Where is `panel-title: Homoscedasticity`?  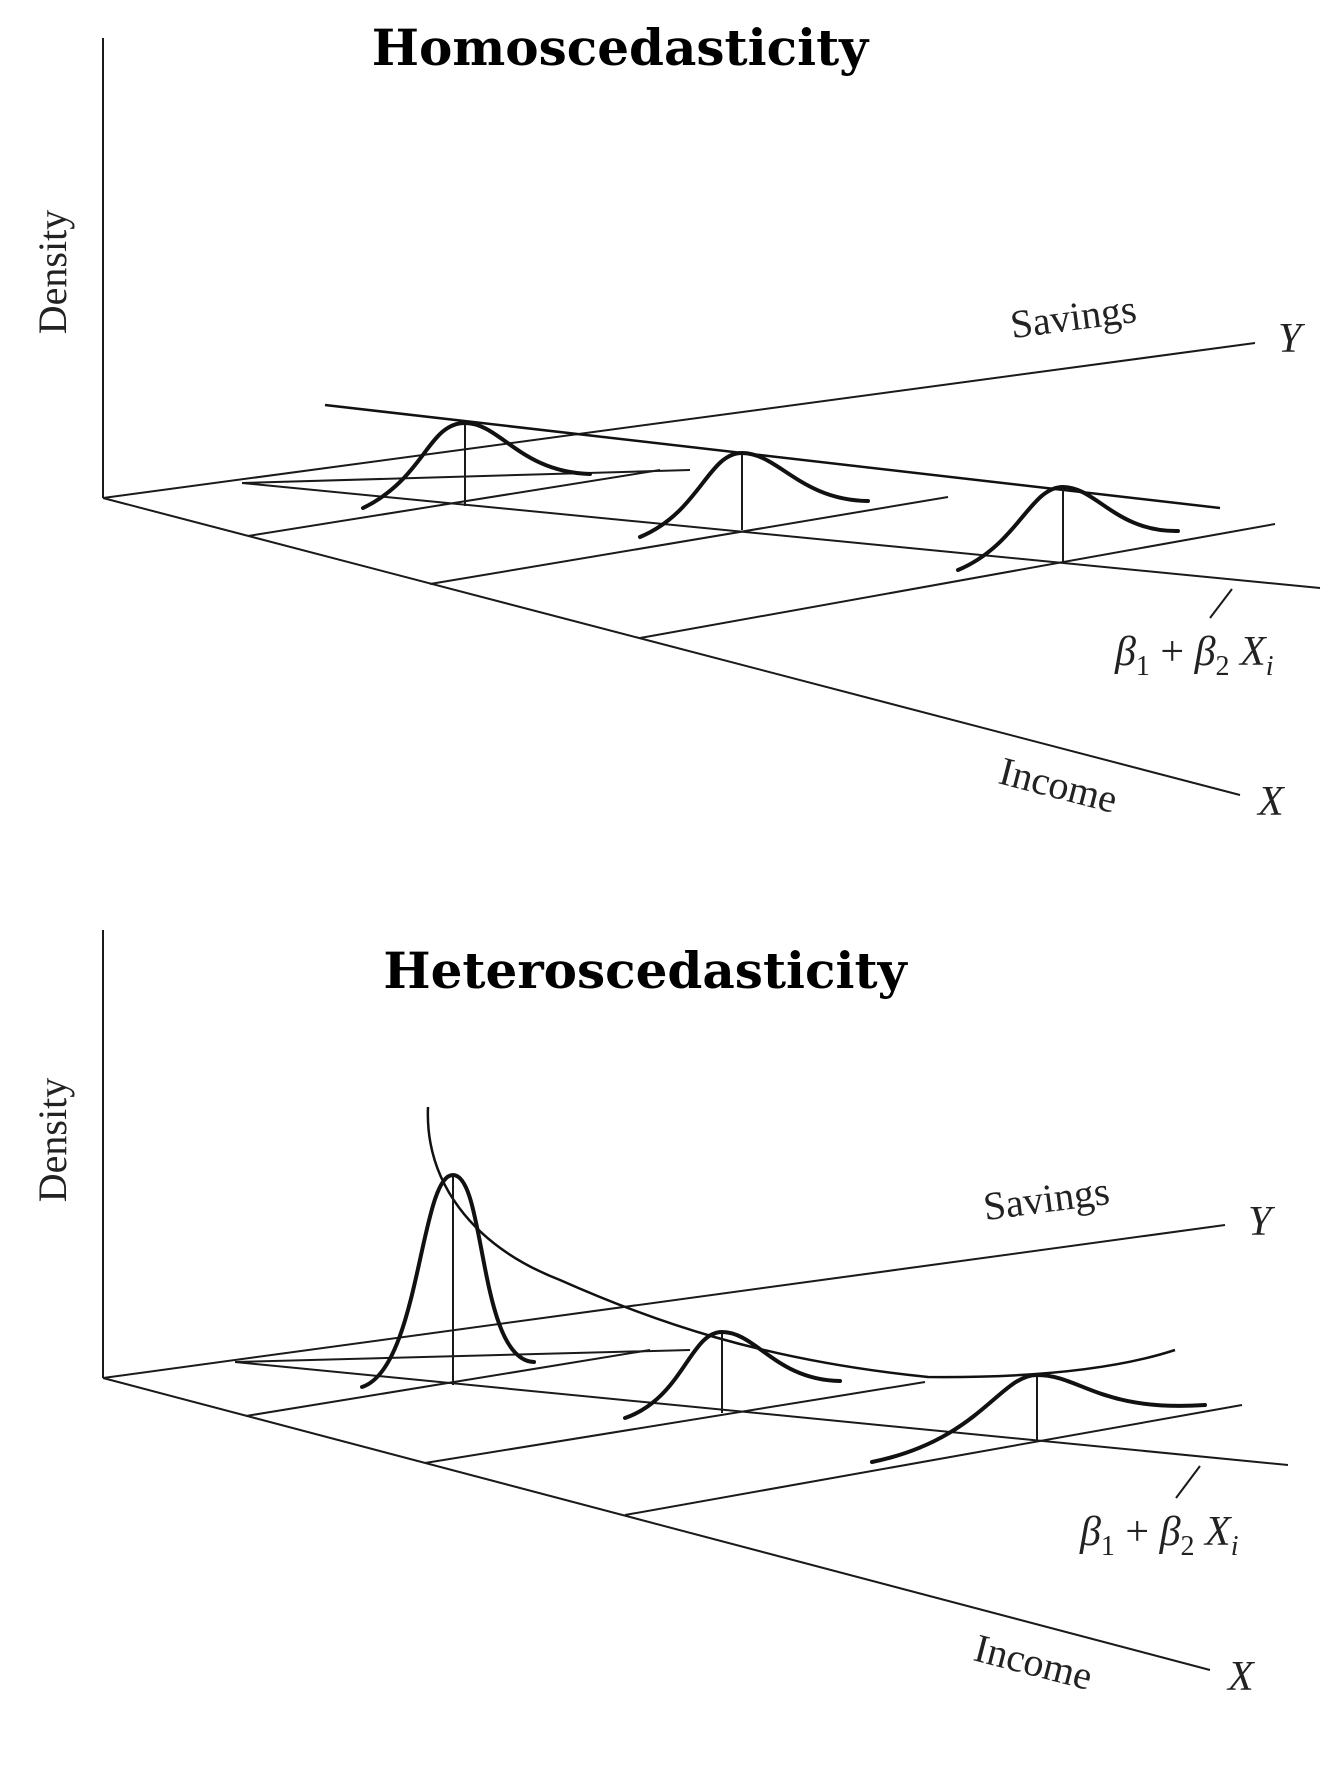
panel-title: Homoscedasticity is located at coordinates (621, 47).